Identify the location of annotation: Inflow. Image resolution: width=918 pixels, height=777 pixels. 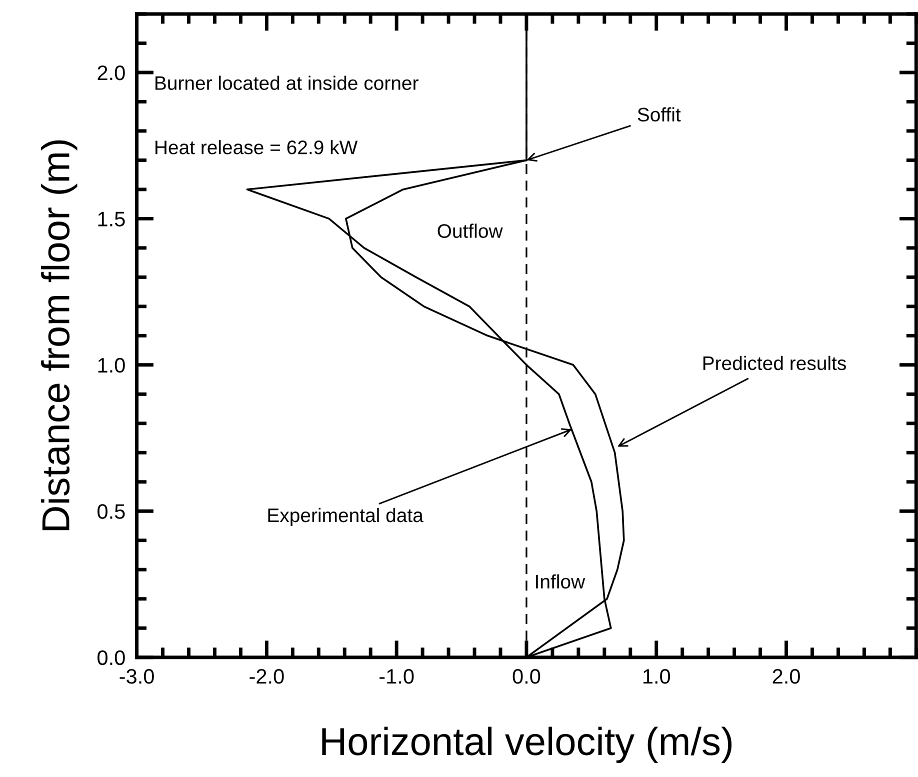
(561, 581).